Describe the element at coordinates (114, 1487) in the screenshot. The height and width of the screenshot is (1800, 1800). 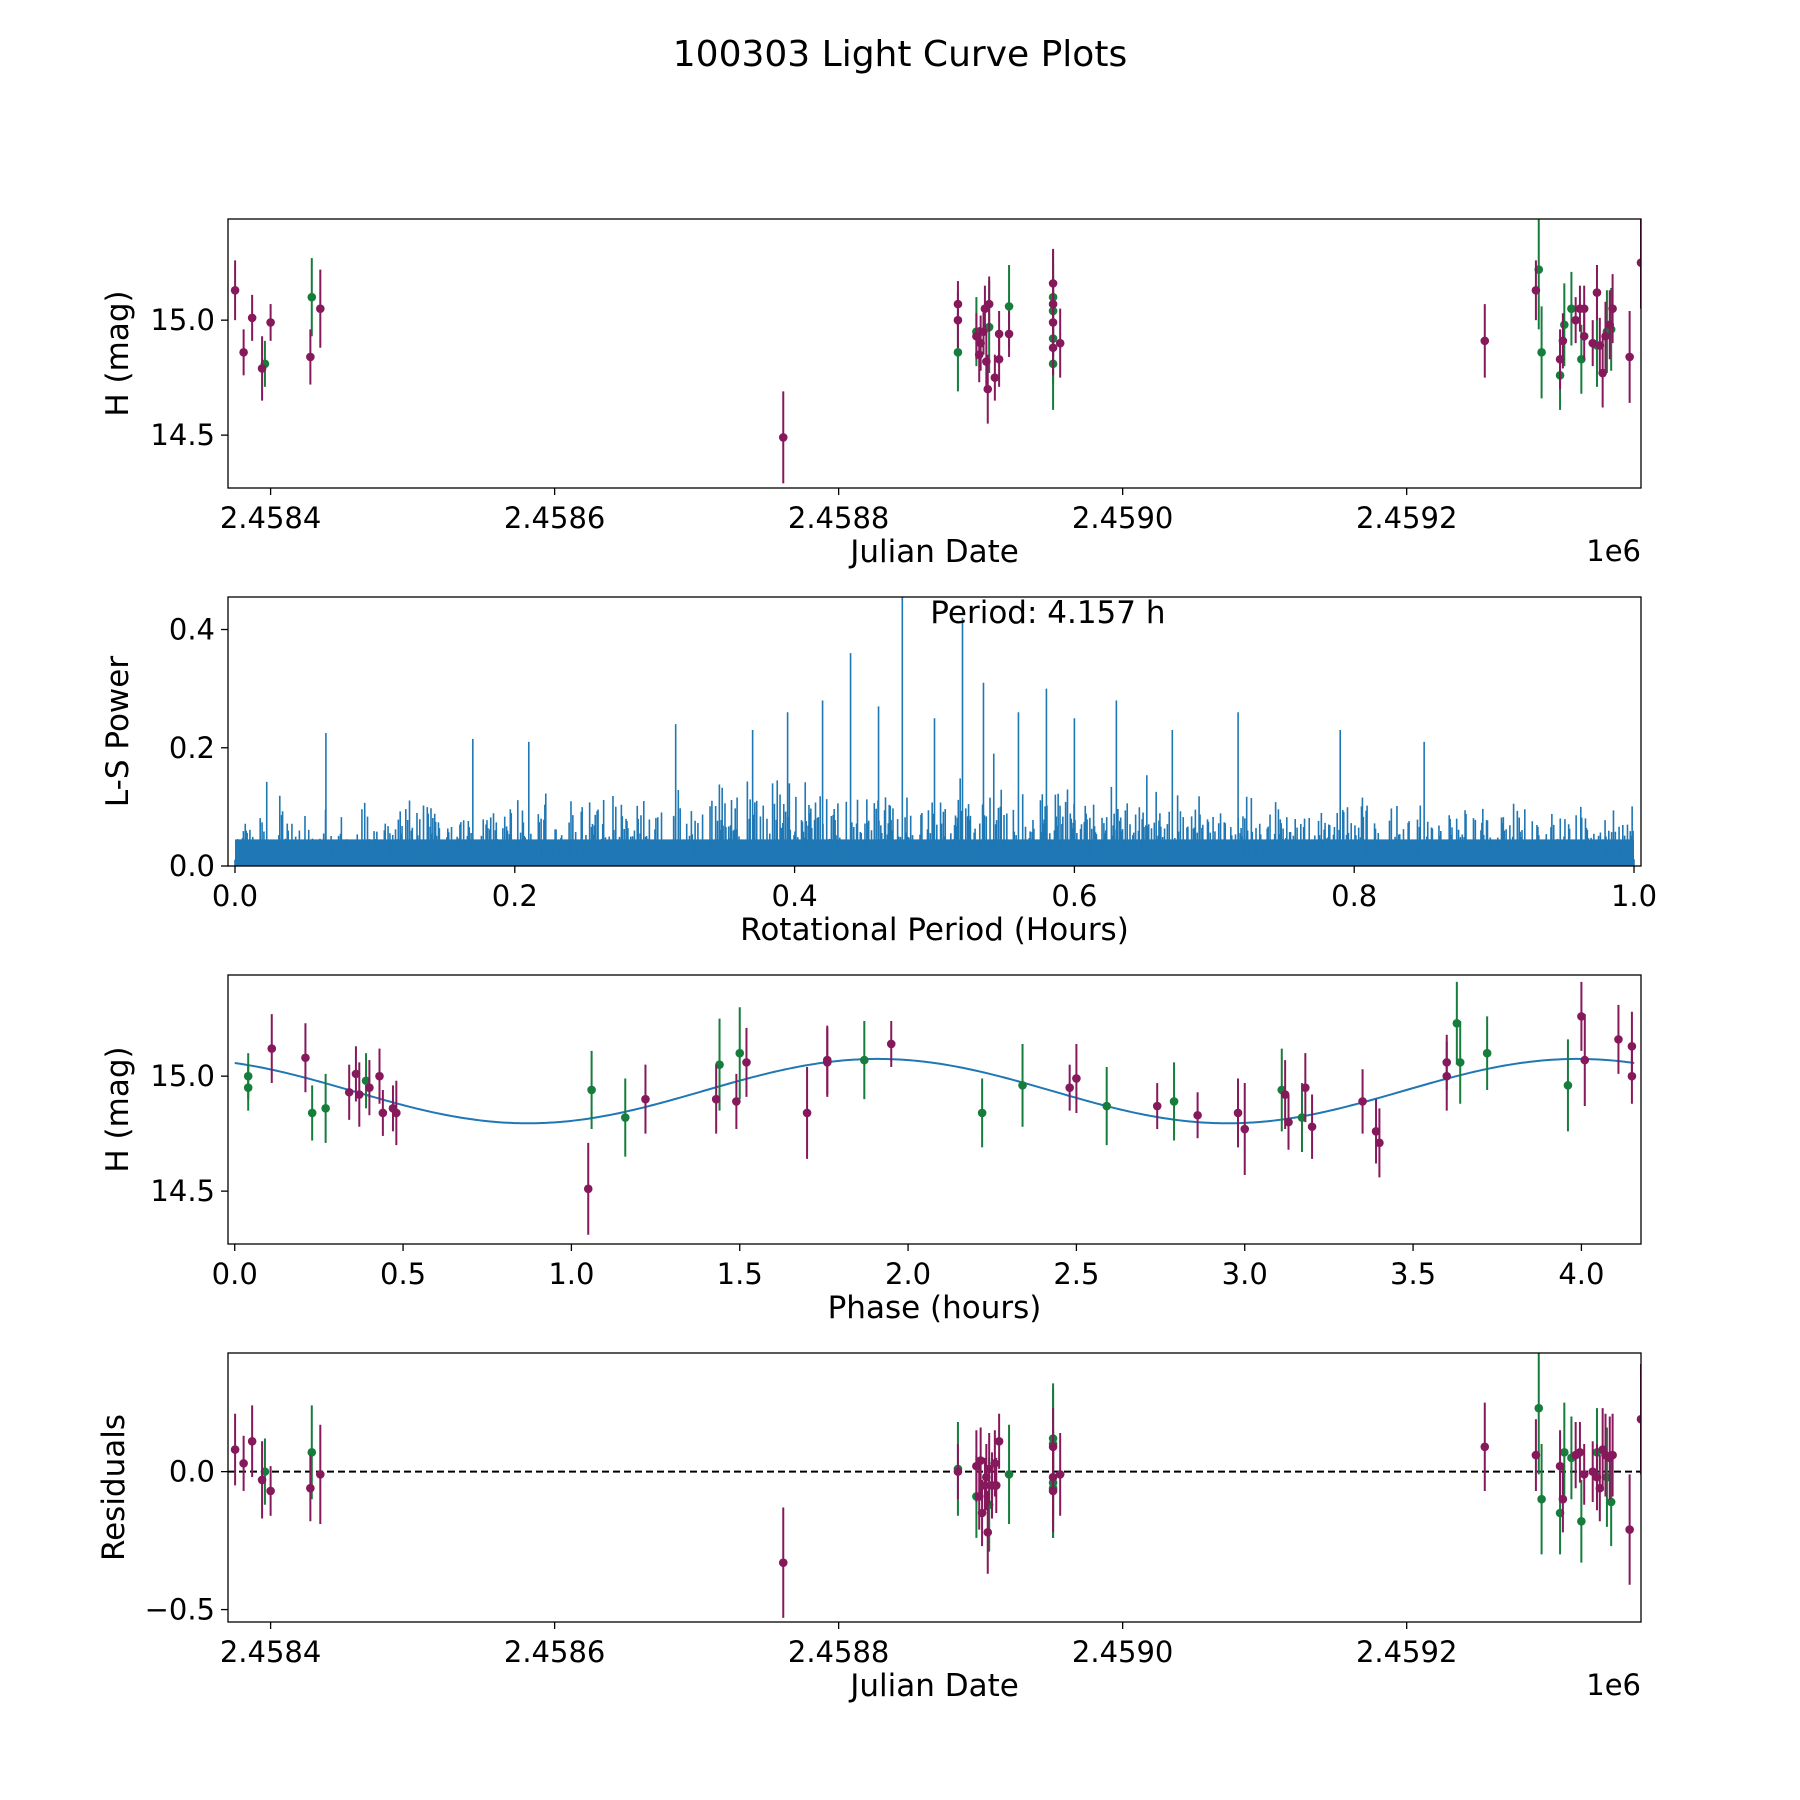
I see `y-axis-label: Residuals` at that location.